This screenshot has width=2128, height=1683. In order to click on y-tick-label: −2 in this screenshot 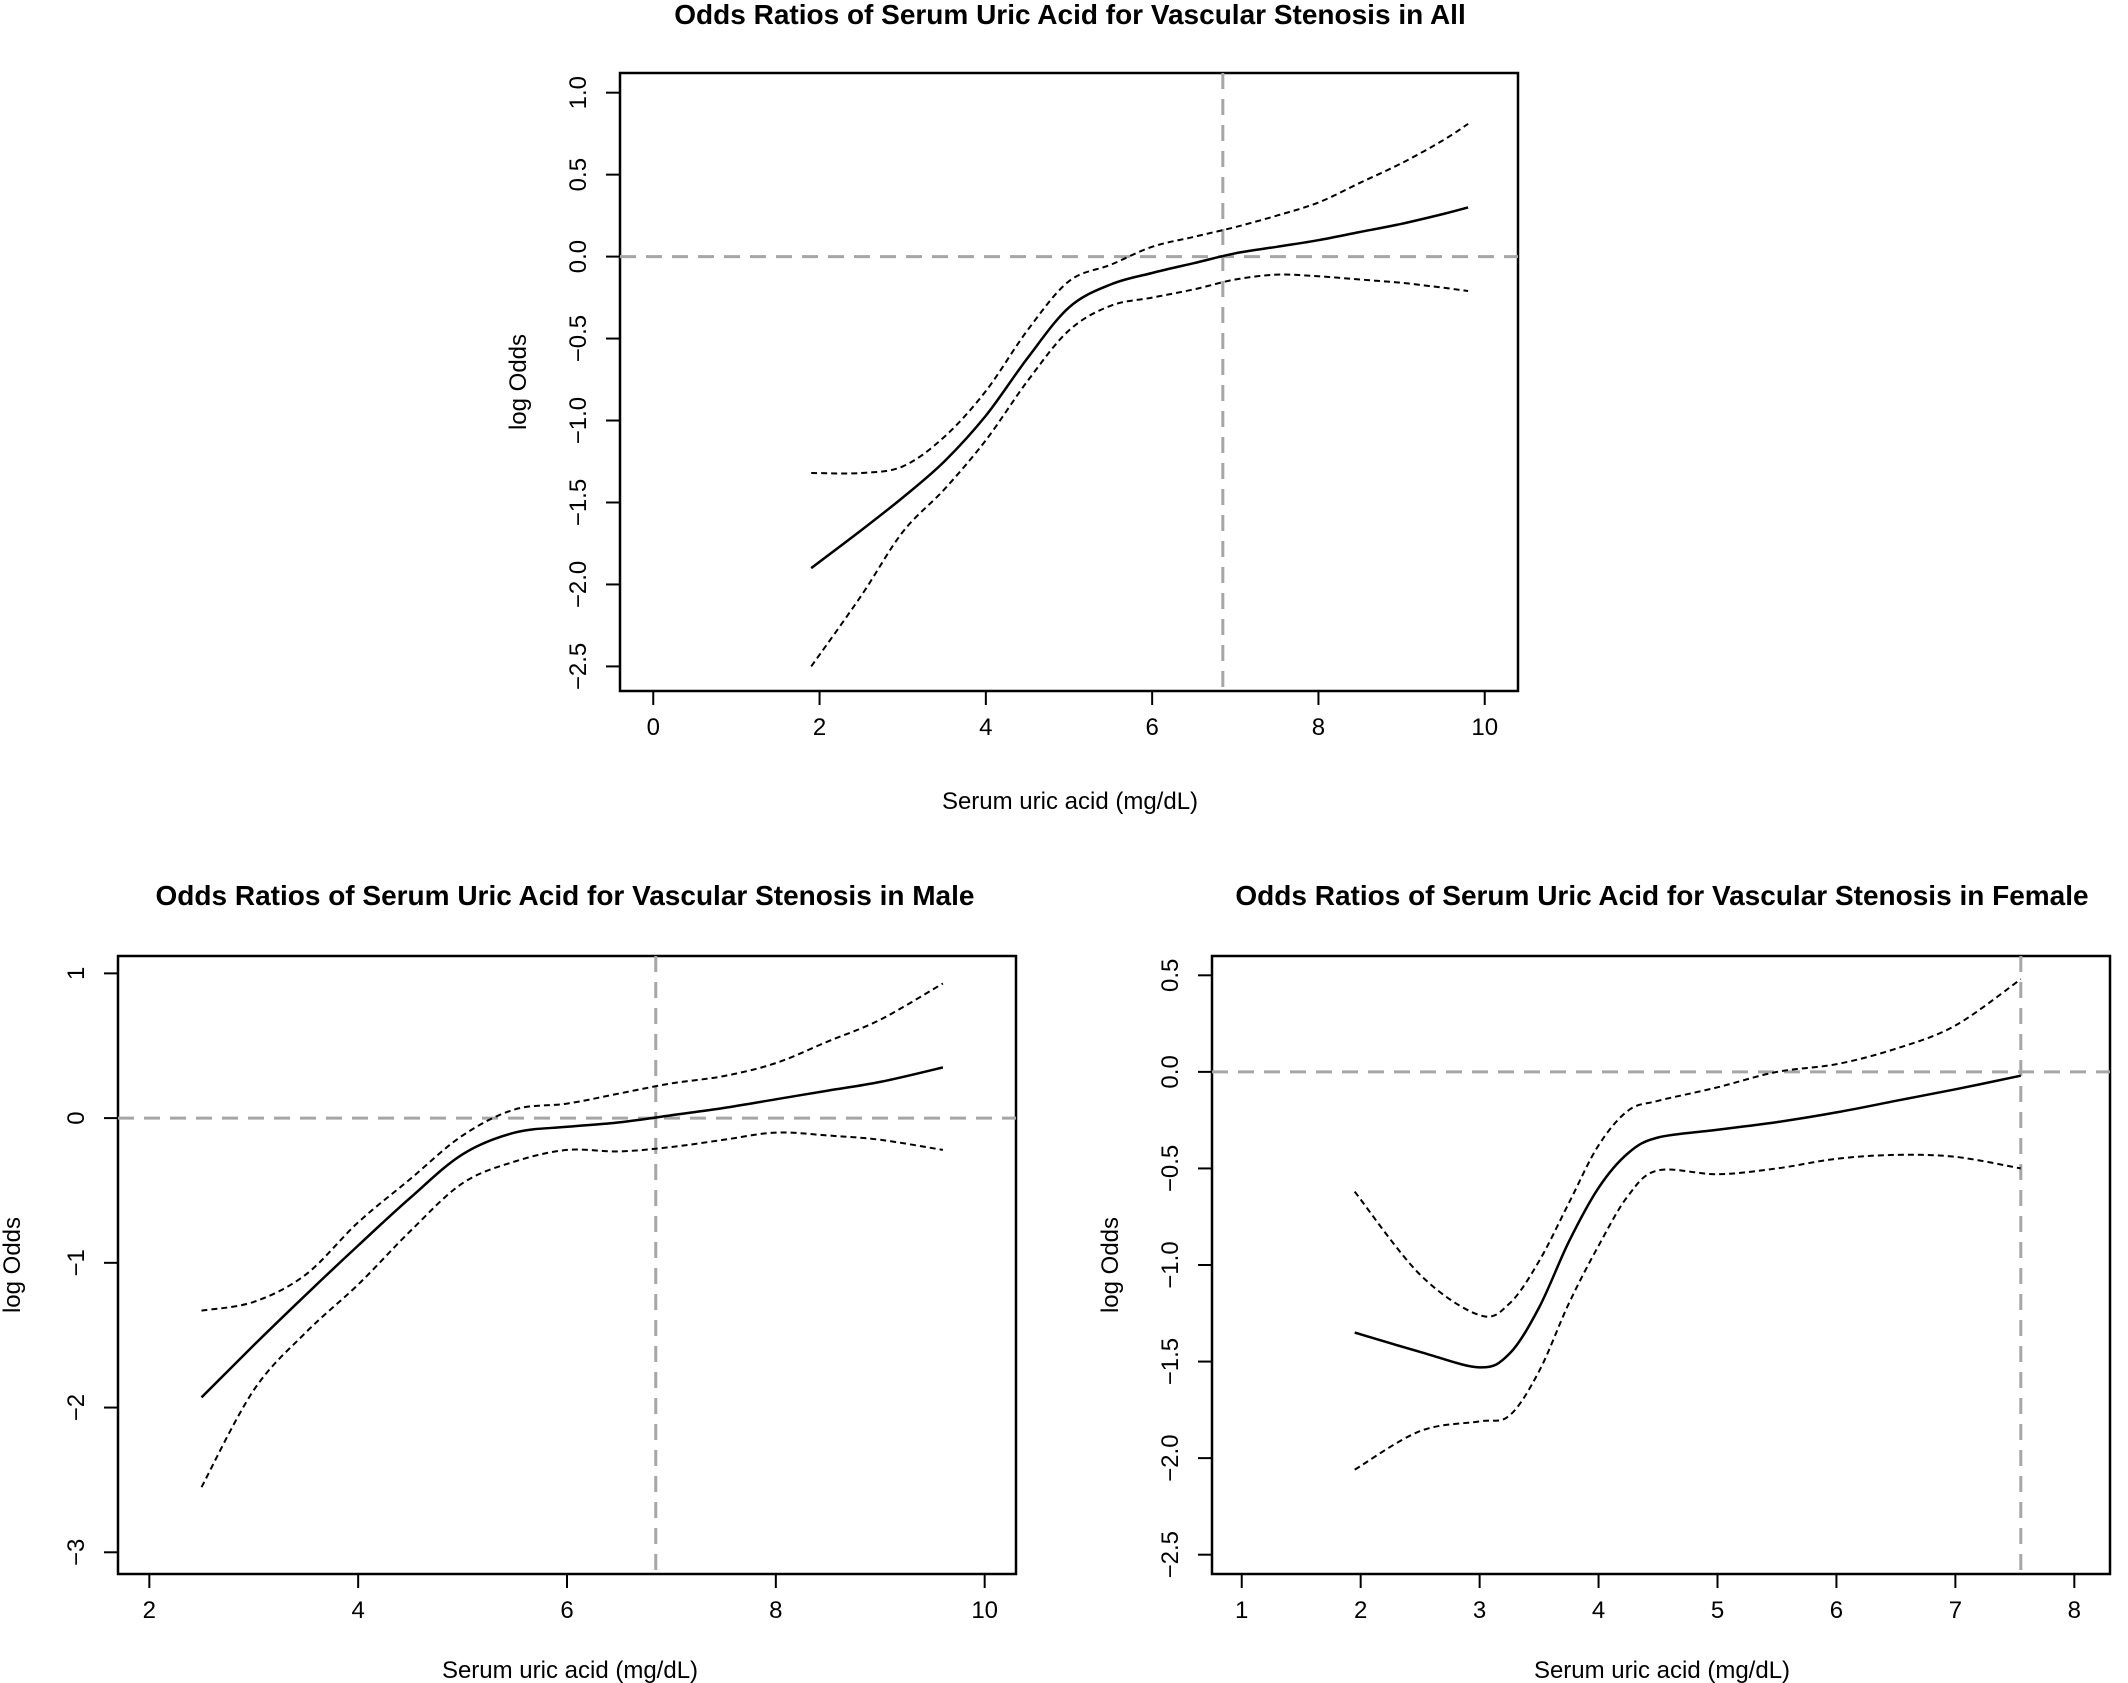, I will do `click(76, 1407)`.